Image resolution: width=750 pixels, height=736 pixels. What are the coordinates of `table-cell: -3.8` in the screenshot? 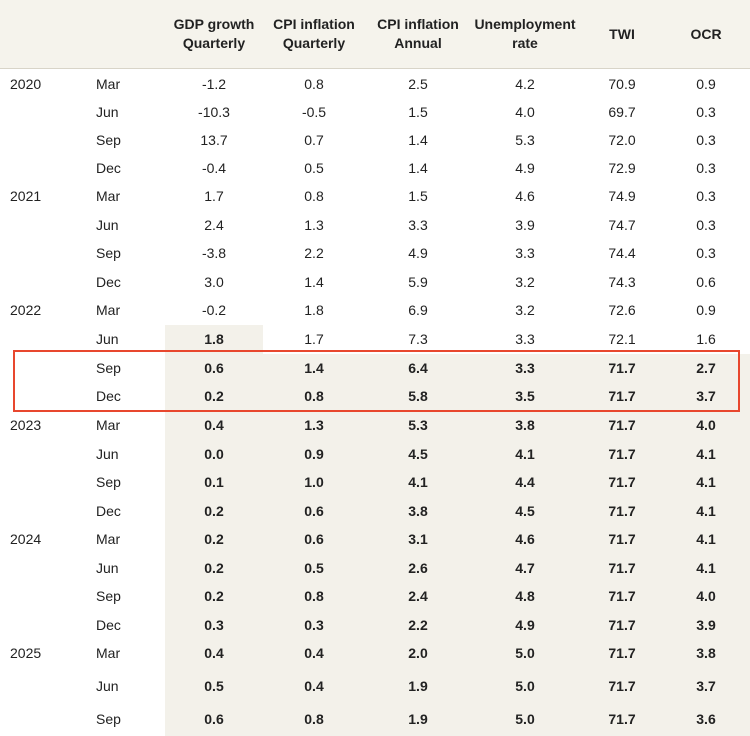 It's located at (214, 253).